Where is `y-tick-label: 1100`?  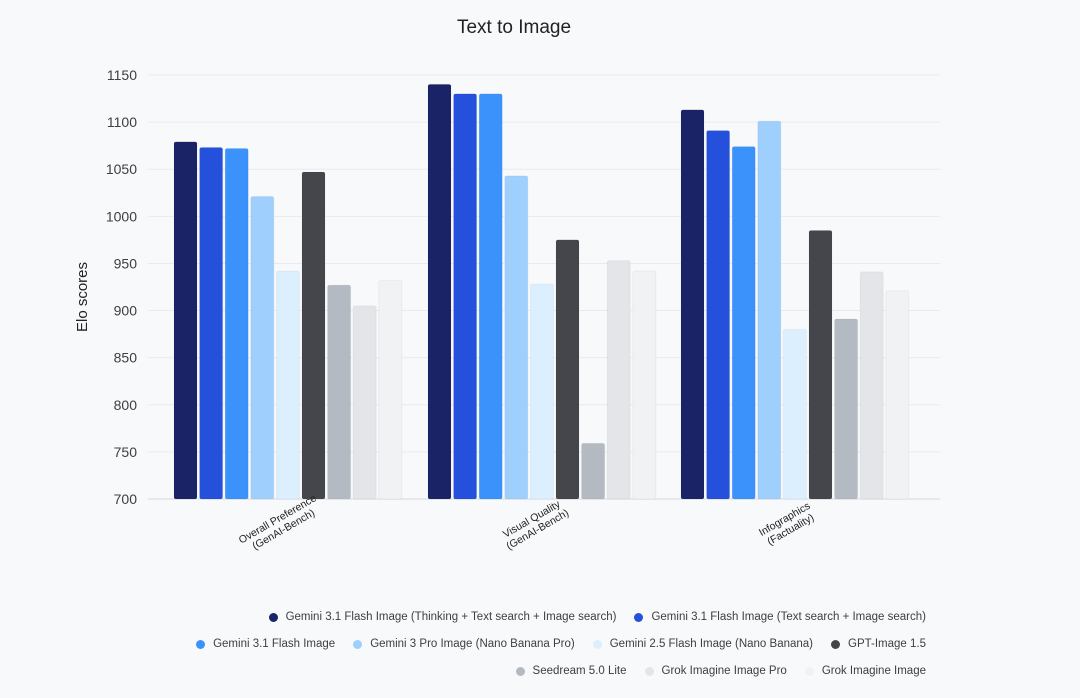 y-tick-label: 1100 is located at coordinates (122, 122).